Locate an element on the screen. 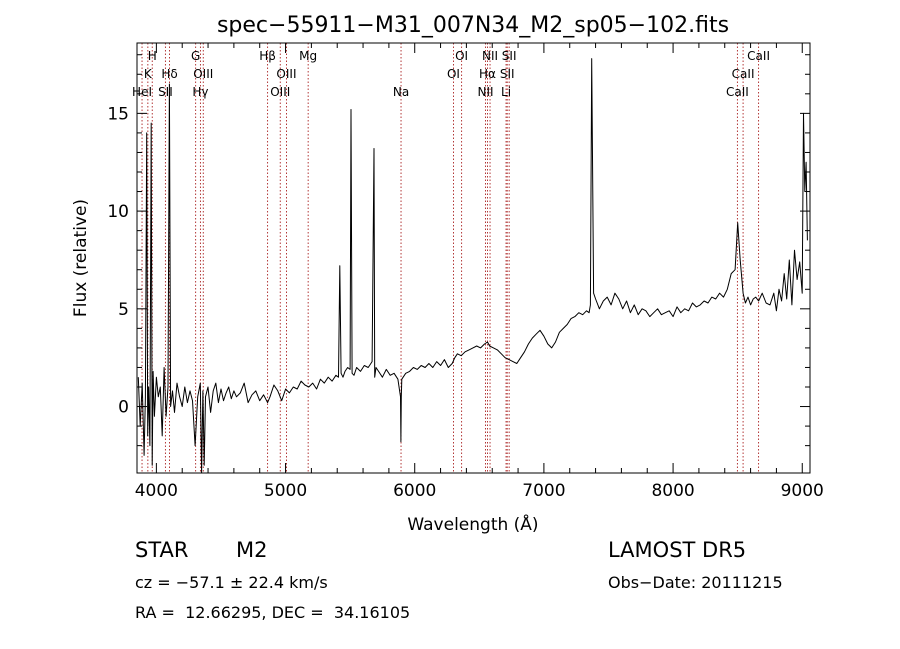 The height and width of the screenshot is (649, 900). x-tick-label: 5000 is located at coordinates (285, 491).